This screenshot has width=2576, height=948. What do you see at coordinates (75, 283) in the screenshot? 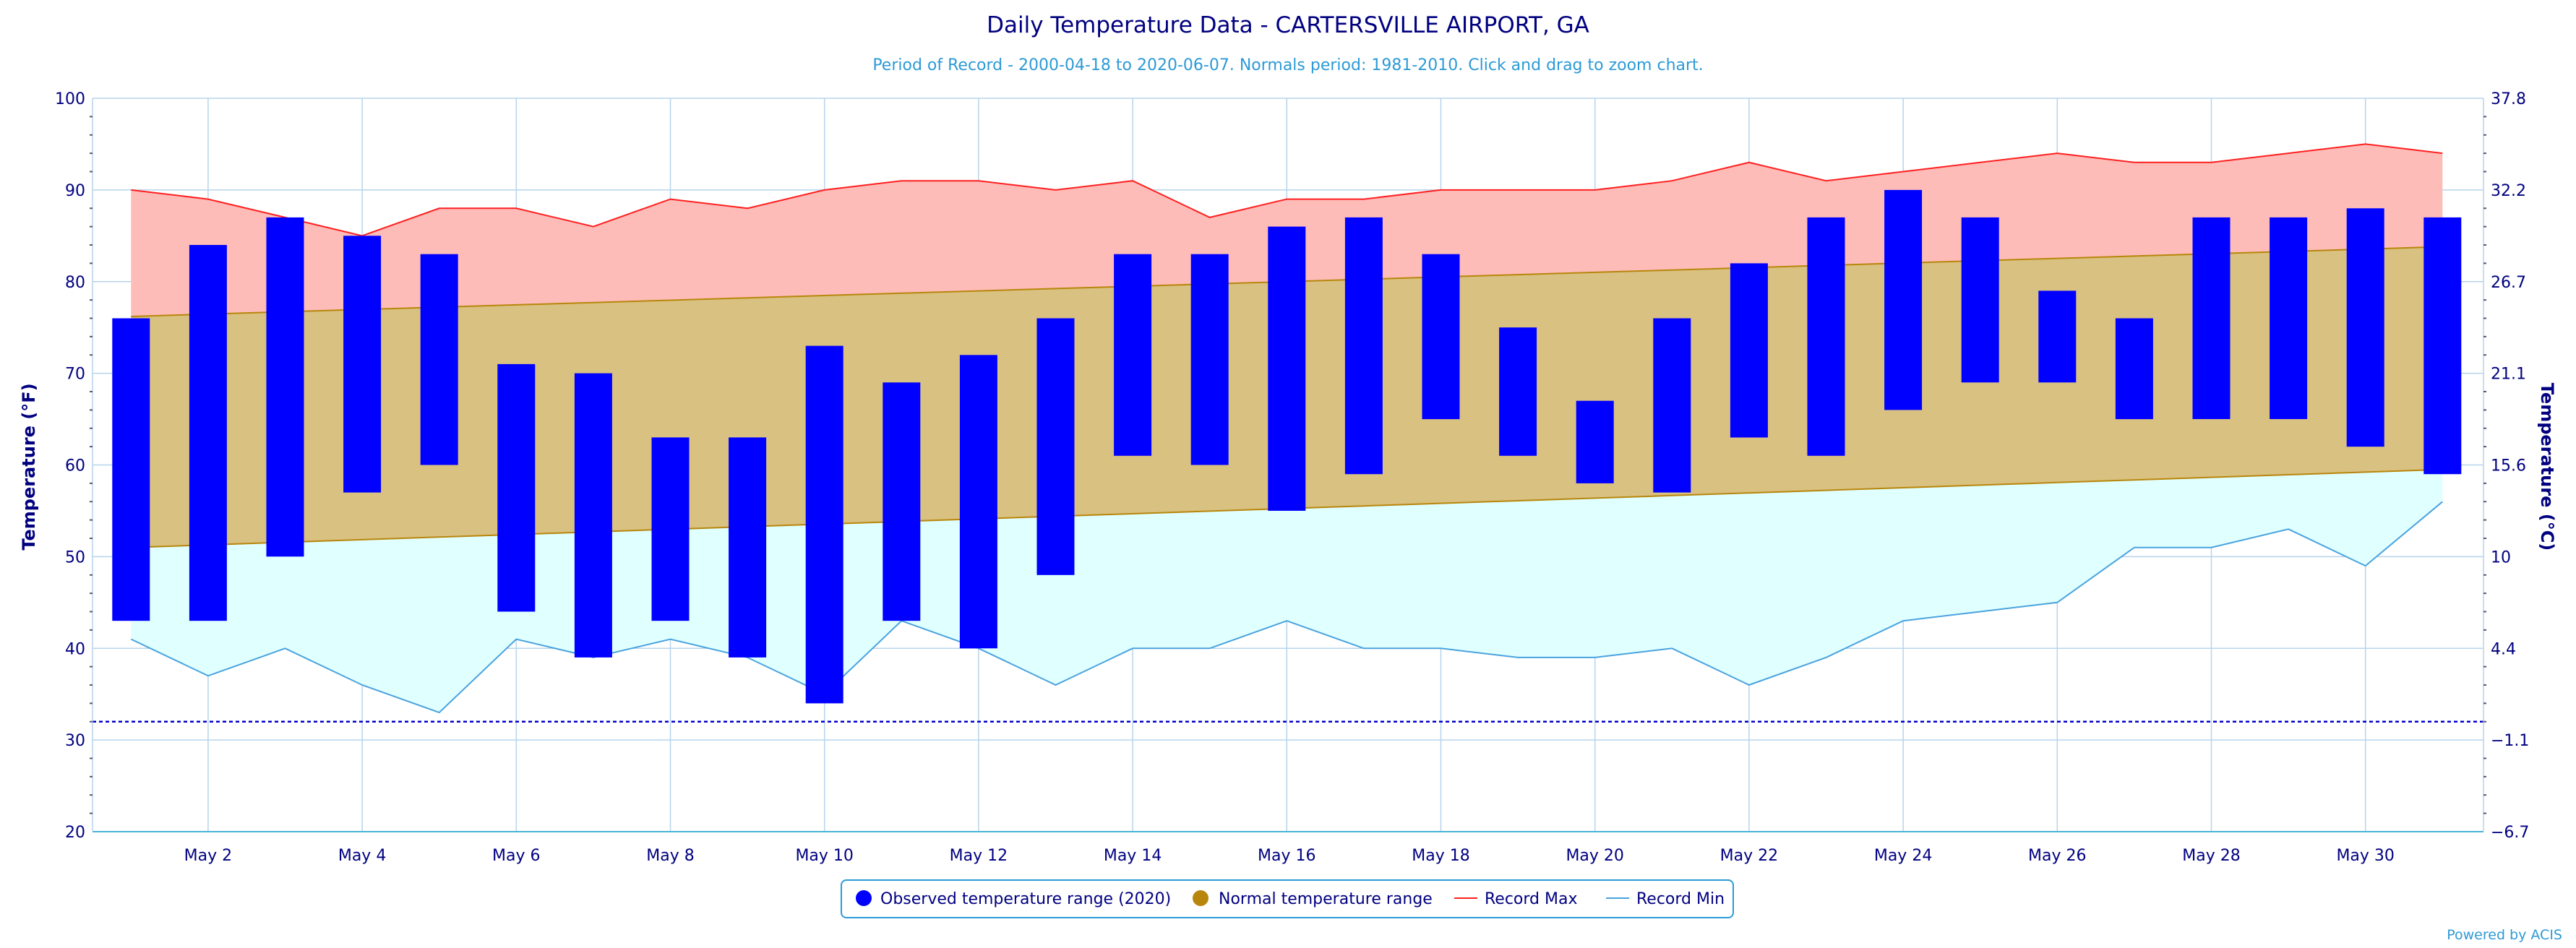
I see `y-tick-label-left: 80` at bounding box center [75, 283].